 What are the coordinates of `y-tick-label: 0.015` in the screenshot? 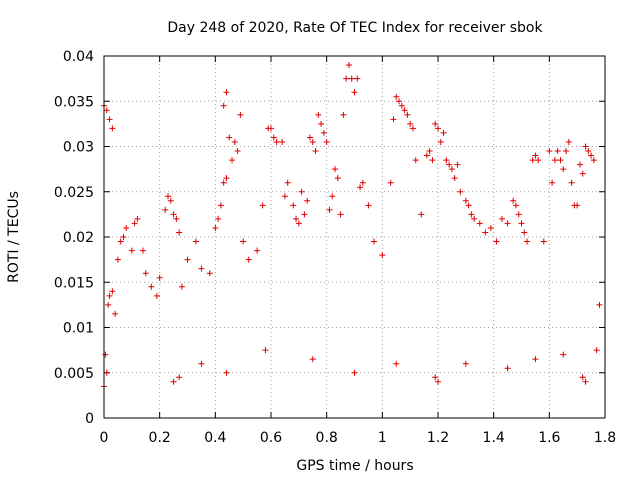 It's located at (74, 283).